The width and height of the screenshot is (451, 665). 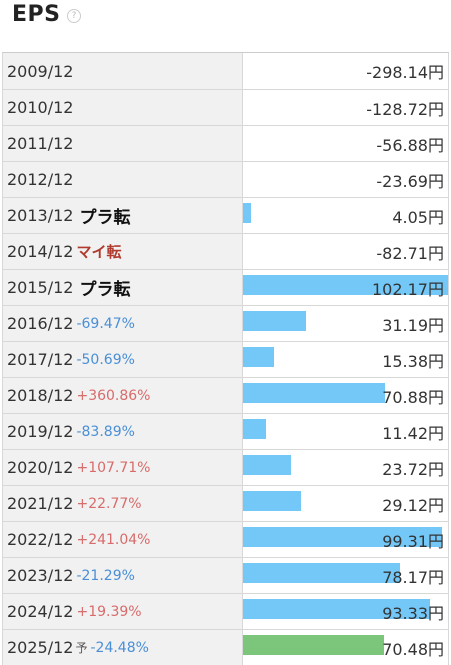 What do you see at coordinates (413, 649) in the screenshot?
I see `eps-value: 70.48円` at bounding box center [413, 649].